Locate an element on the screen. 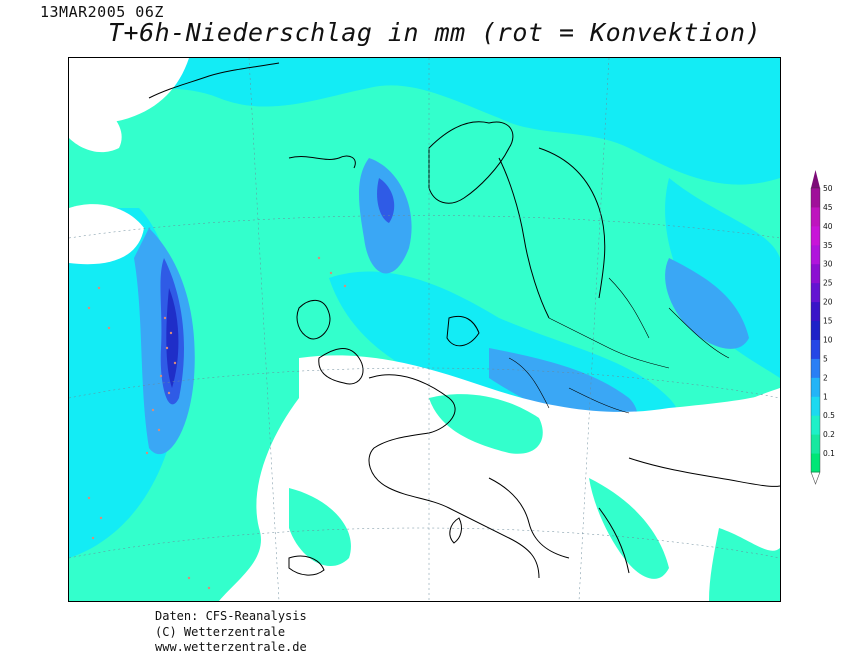 The image size is (850, 657). legend-level-label: 0.1 is located at coordinates (829, 453).